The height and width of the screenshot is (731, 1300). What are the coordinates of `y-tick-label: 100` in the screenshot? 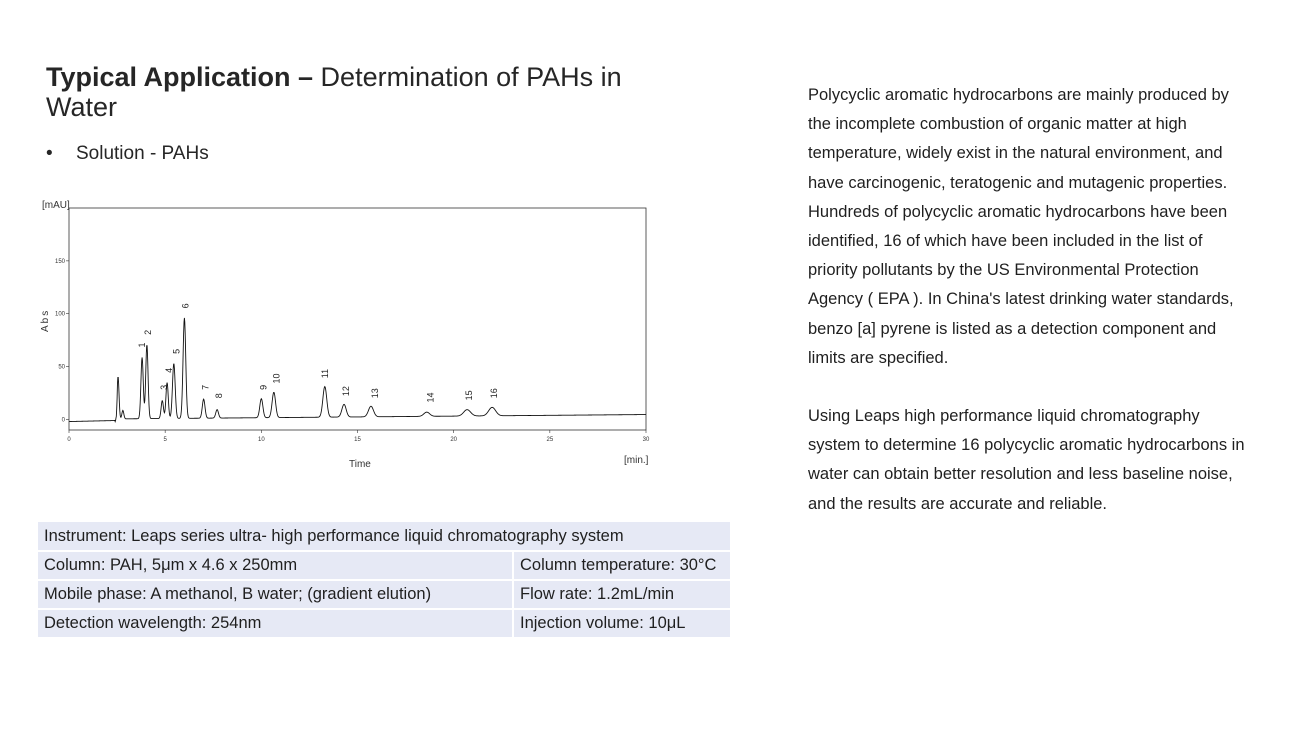 It's located at (60, 315).